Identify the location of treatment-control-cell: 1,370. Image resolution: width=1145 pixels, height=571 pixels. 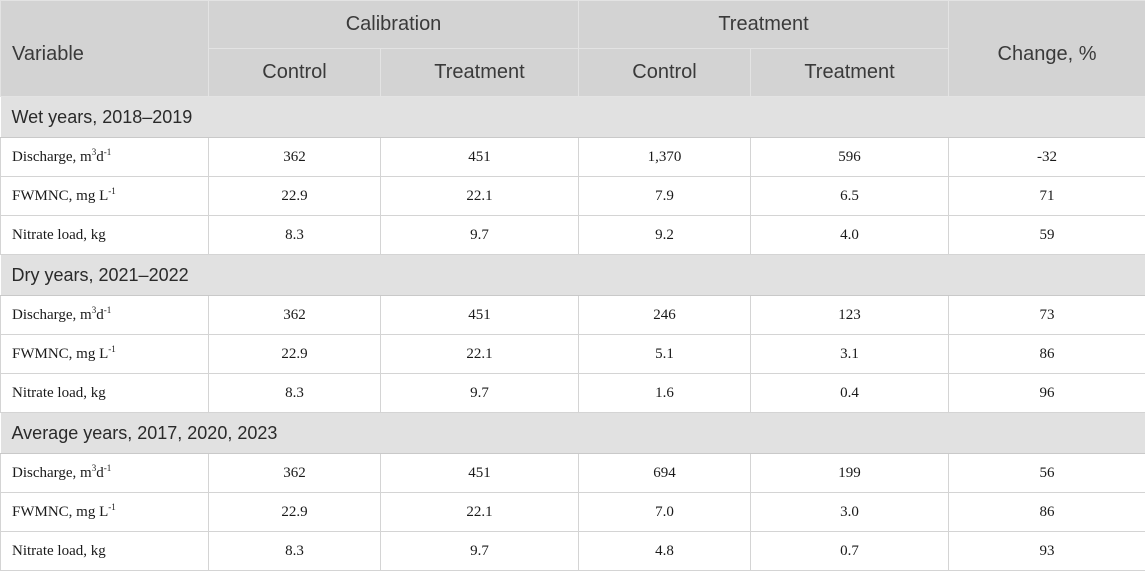
(665, 157).